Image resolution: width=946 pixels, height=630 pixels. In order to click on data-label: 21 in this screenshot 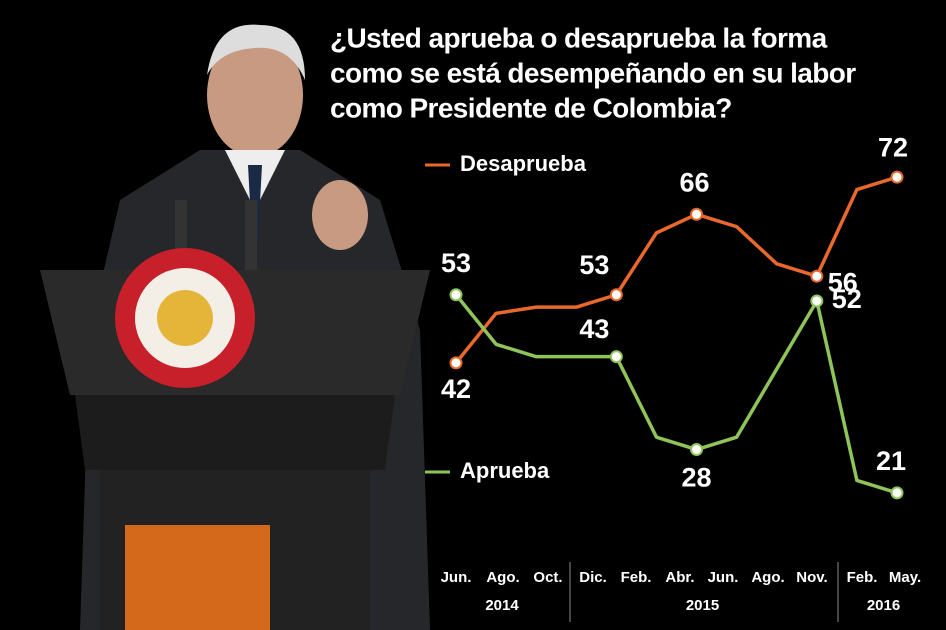, I will do `click(891, 461)`.